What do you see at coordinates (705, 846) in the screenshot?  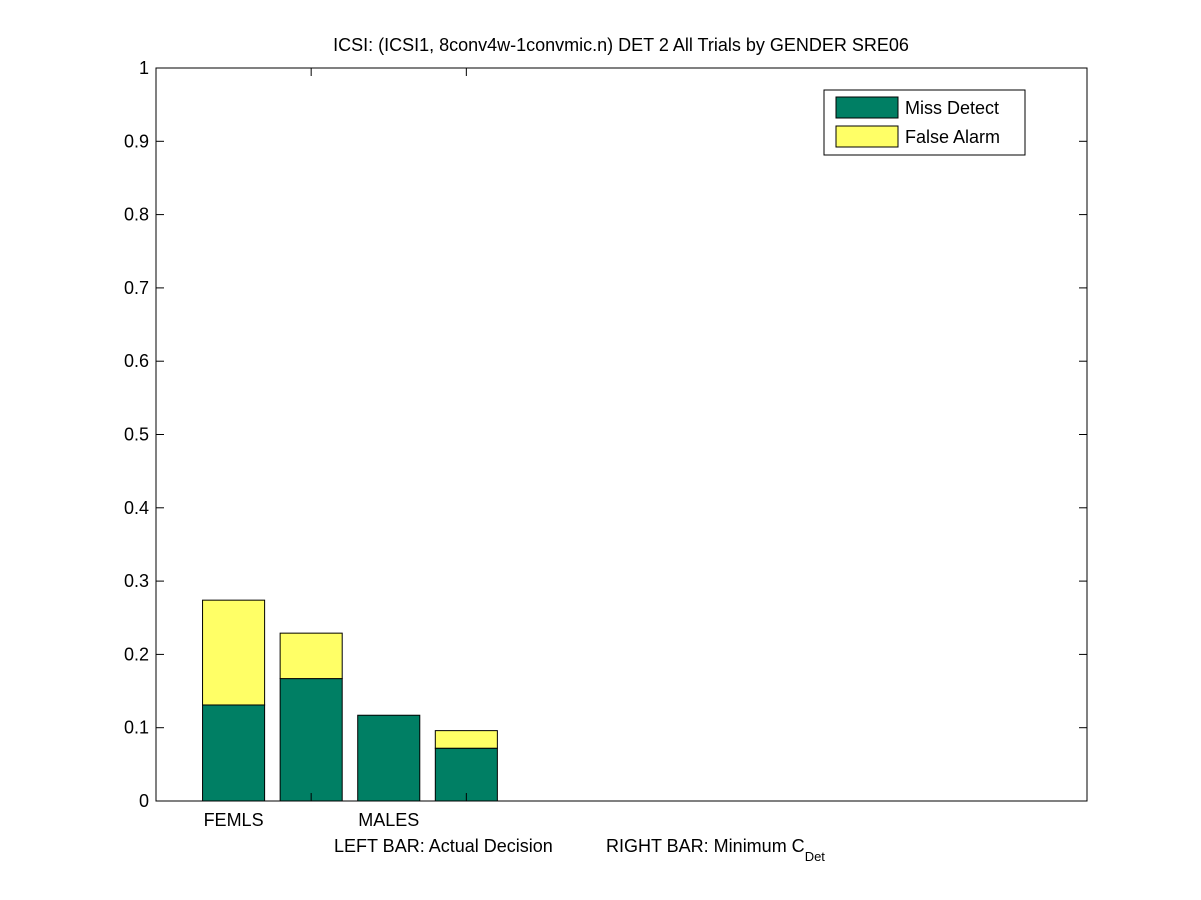 I see `x-label-right-bar: RIGHT BAR: Minimum C` at bounding box center [705, 846].